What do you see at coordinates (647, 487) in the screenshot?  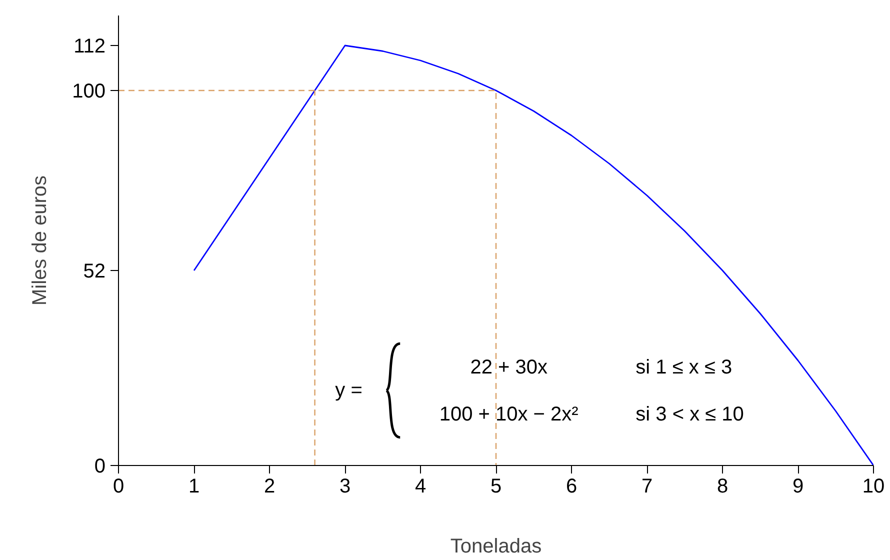 I see `x-tick-label: 7` at bounding box center [647, 487].